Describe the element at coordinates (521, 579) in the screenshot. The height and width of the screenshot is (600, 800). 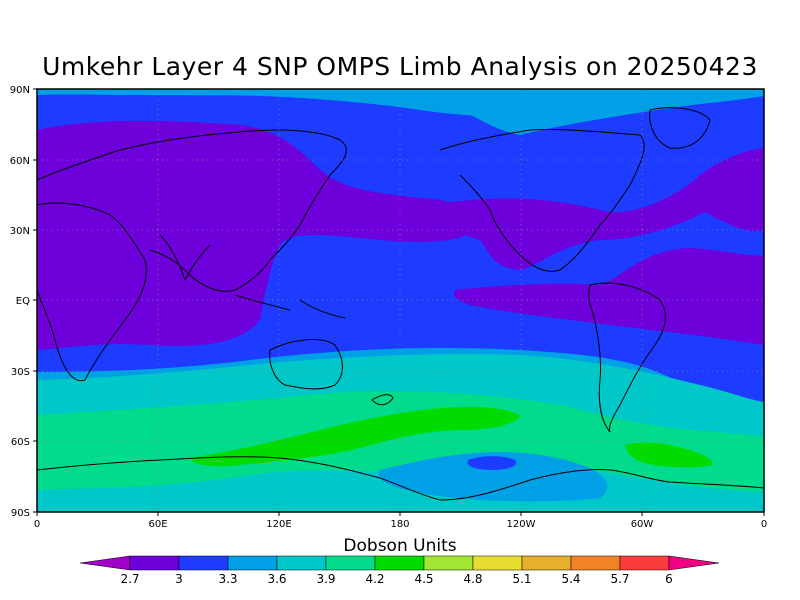
I see `colorbar-label: 5.1` at that location.